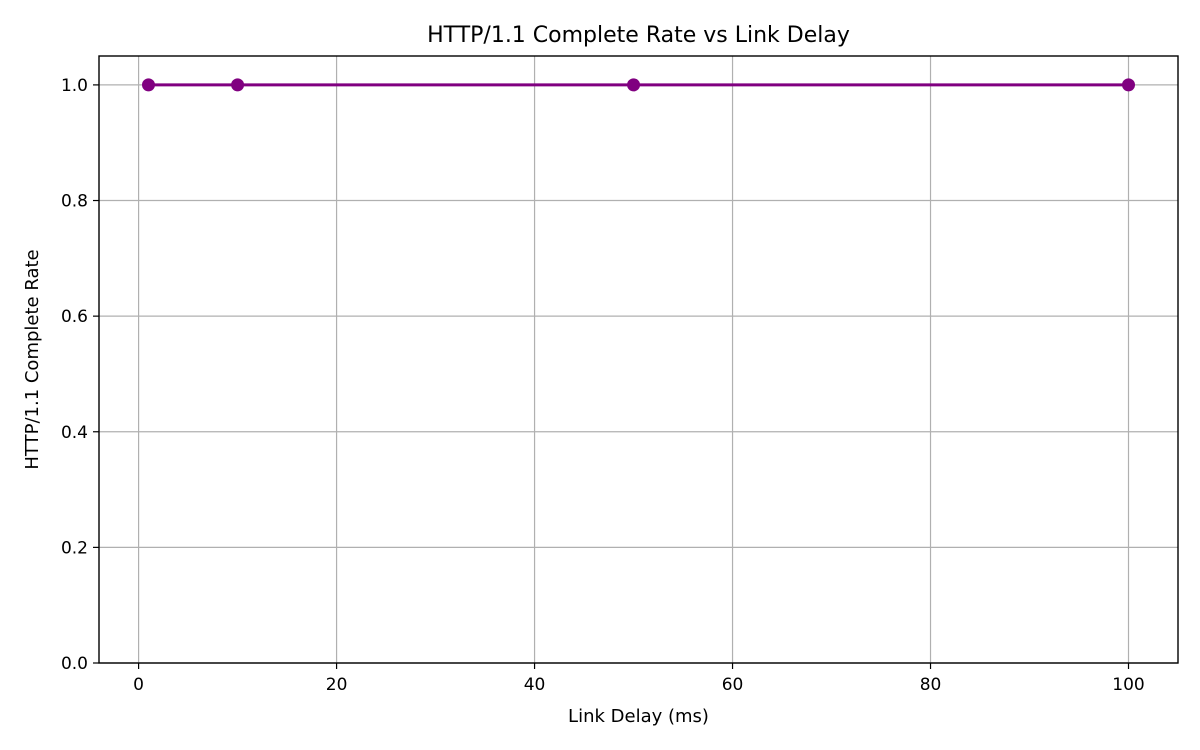  What do you see at coordinates (638, 35) in the screenshot?
I see `chart-title: HTTP/1.1 Complete Rate vs Link Delay` at bounding box center [638, 35].